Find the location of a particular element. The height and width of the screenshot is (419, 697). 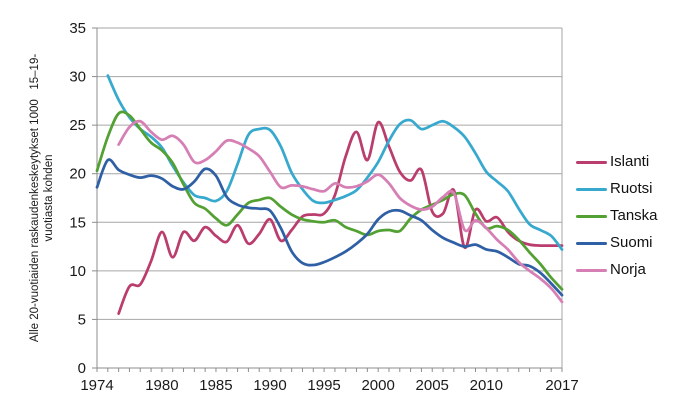

x-tick-label: 2017 is located at coordinates (561, 385).